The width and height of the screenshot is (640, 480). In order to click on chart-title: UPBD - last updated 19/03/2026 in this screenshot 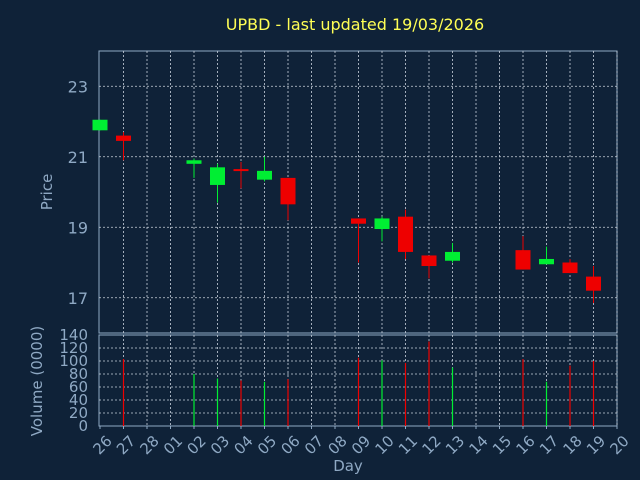, I will do `click(355, 24)`.